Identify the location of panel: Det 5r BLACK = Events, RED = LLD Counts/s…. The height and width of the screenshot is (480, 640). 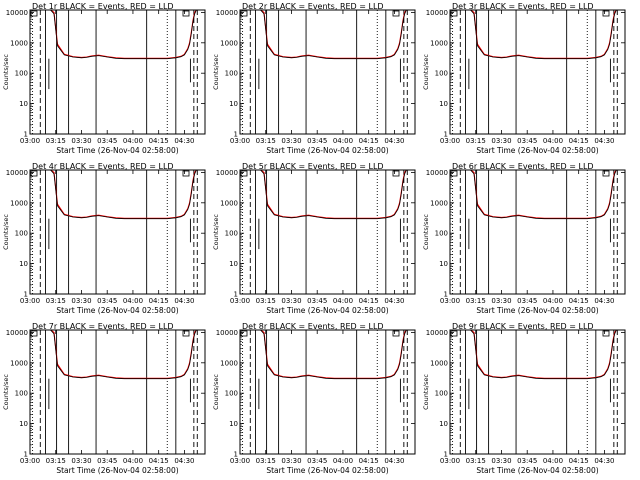
(314, 238).